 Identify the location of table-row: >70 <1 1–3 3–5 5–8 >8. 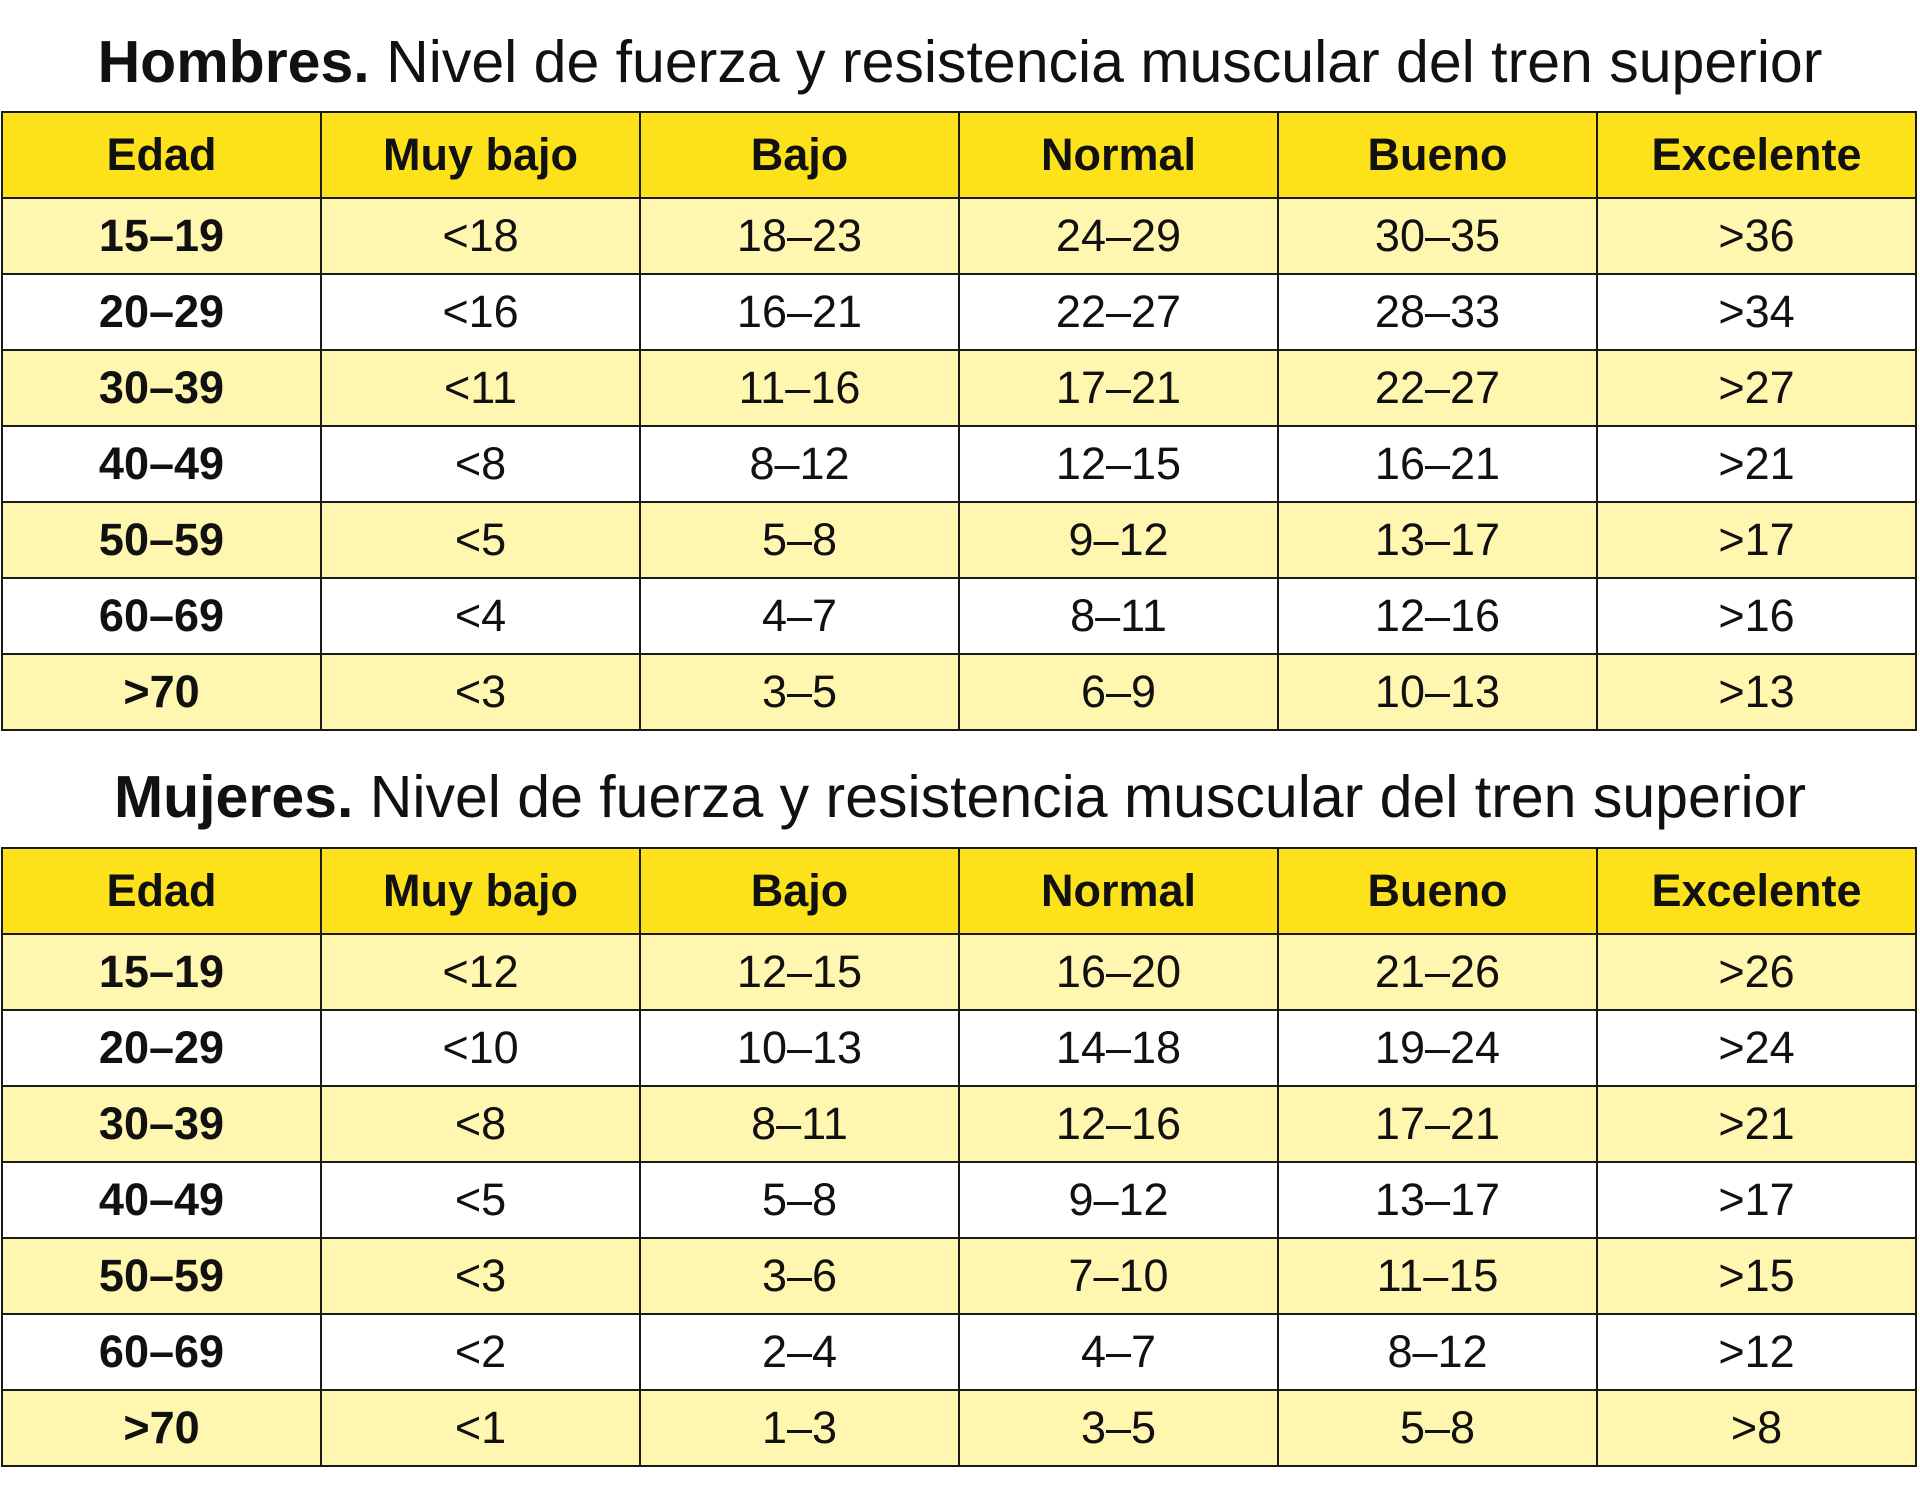
(959, 1428).